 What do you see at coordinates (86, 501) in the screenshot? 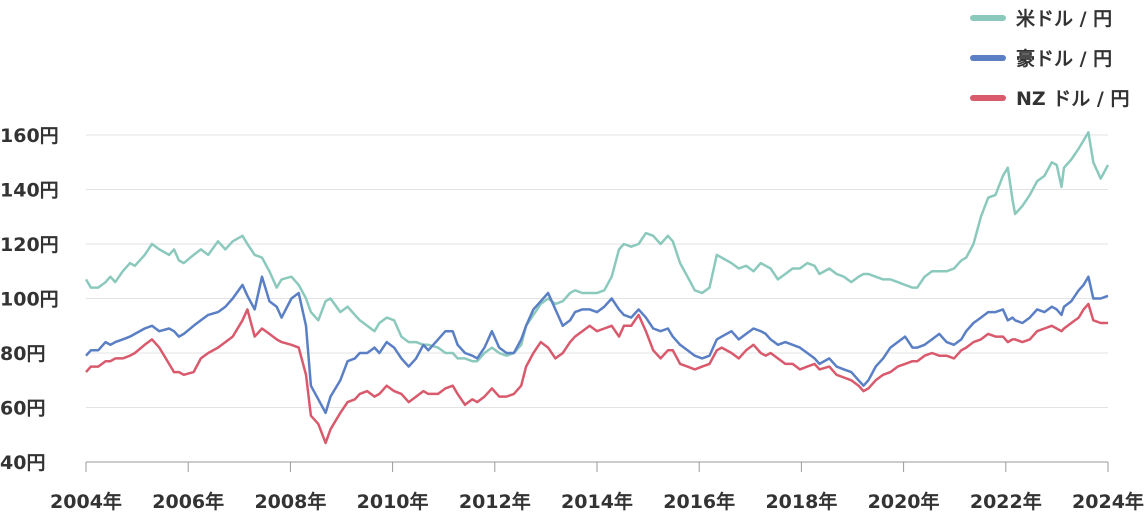
I see `x-tick-label: 2004年` at bounding box center [86, 501].